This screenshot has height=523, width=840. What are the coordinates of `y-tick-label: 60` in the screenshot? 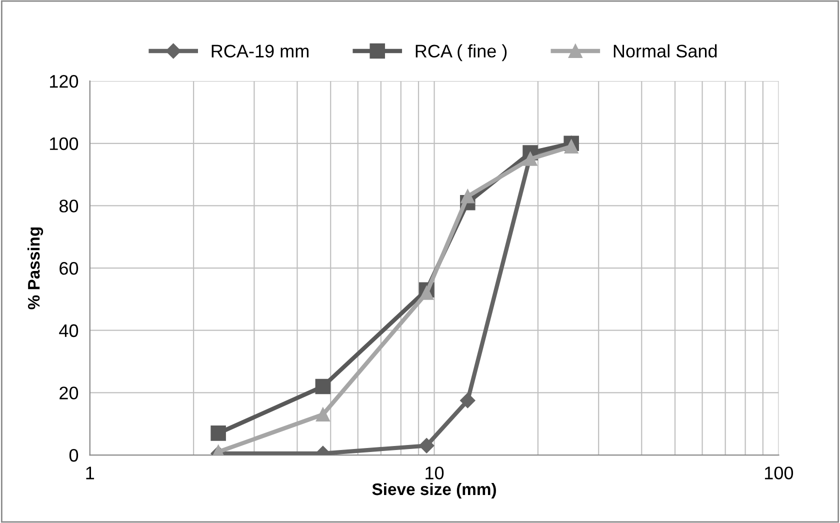 It's located at (69, 268).